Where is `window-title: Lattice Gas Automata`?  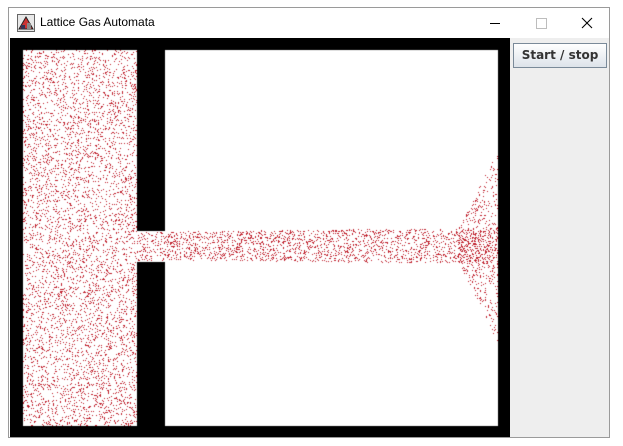 window-title: Lattice Gas Automata is located at coordinates (97, 22).